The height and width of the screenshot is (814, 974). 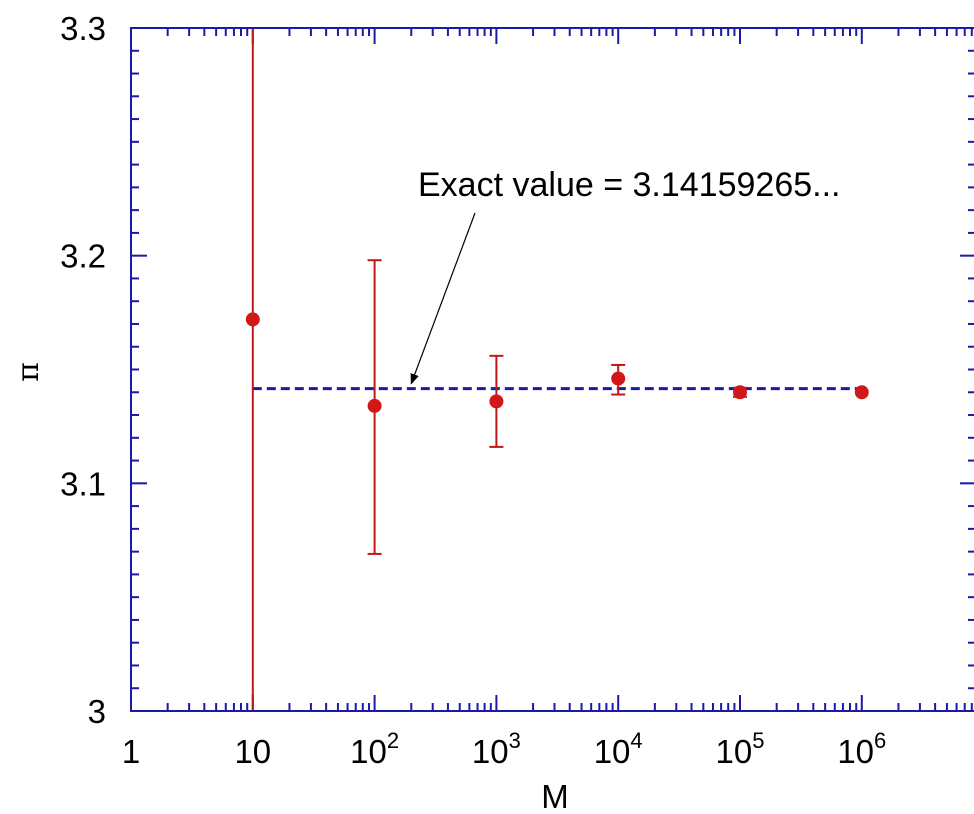 What do you see at coordinates (83, 483) in the screenshot?
I see `y-tick-label: 3.1` at bounding box center [83, 483].